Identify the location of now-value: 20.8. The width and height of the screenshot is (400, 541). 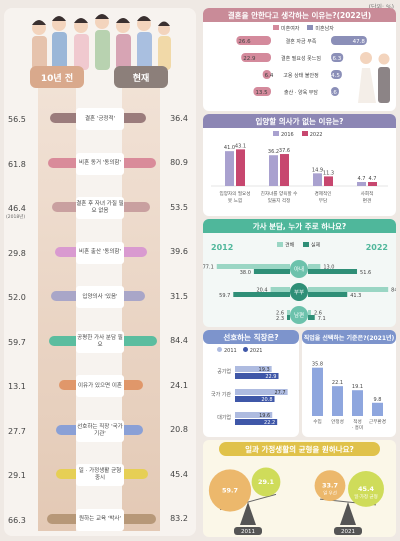
(179, 429).